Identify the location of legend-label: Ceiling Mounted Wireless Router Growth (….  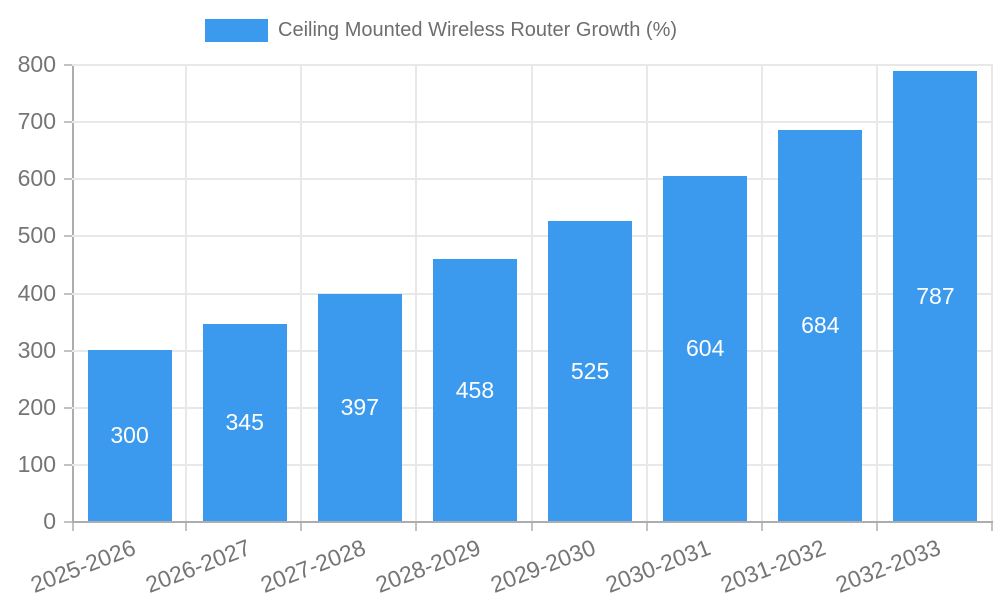
(478, 30).